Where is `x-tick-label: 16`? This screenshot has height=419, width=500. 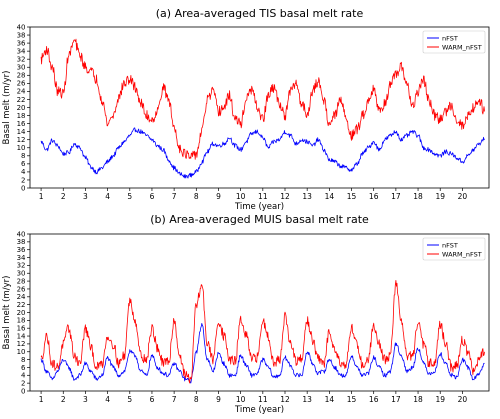 x-tick-label: 16 is located at coordinates (374, 196).